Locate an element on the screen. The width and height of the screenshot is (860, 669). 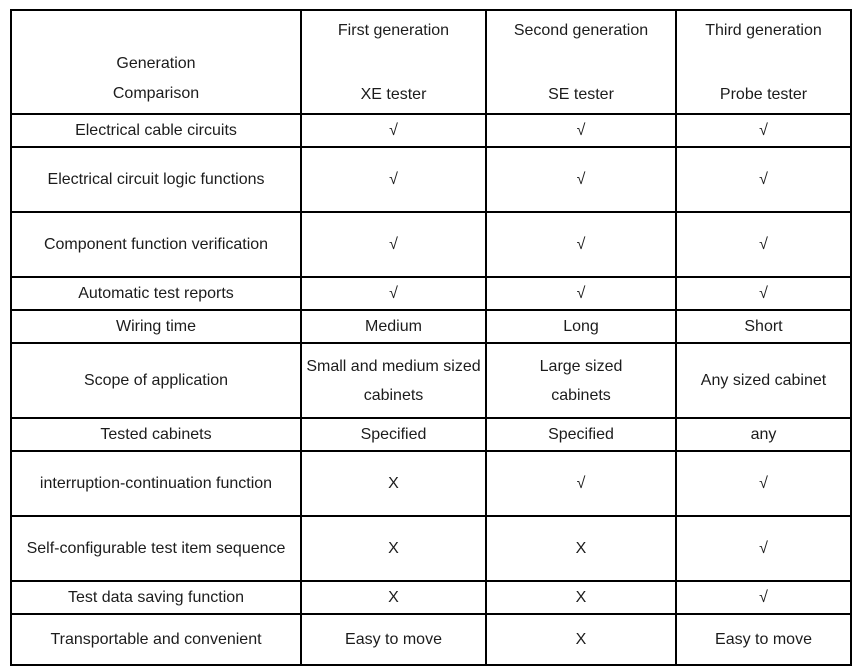
tester-label: XE tester is located at coordinates (393, 94).